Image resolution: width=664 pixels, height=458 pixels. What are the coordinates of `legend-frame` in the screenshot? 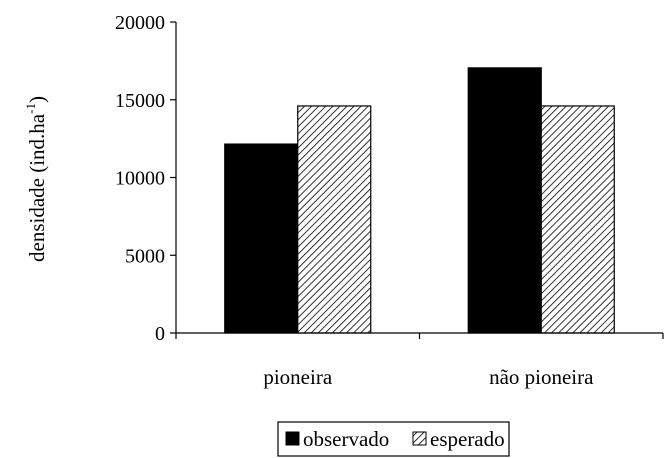 It's located at (393, 439).